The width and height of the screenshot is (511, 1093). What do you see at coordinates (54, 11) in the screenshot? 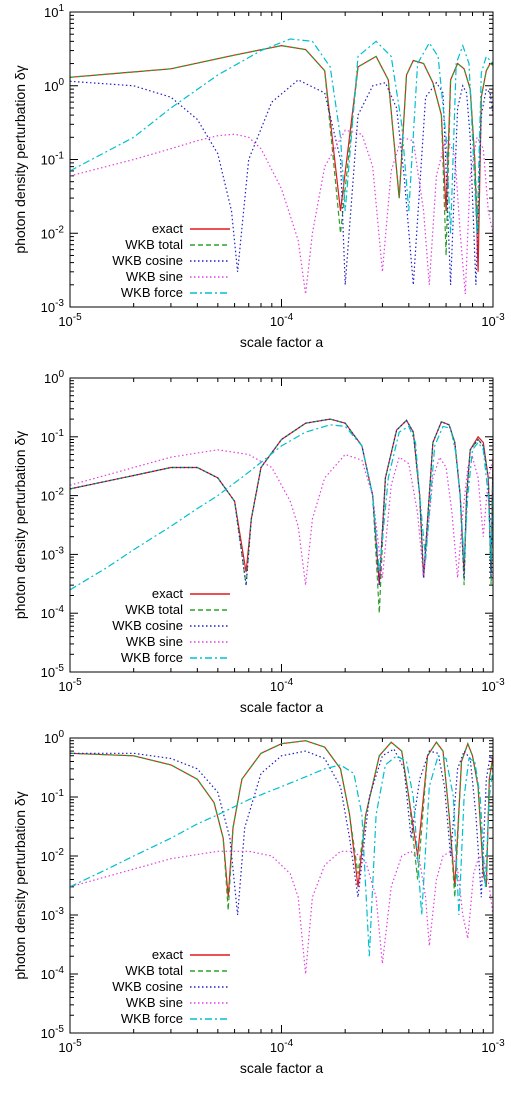
I see `y-tick-label: 10¹` at bounding box center [54, 11].